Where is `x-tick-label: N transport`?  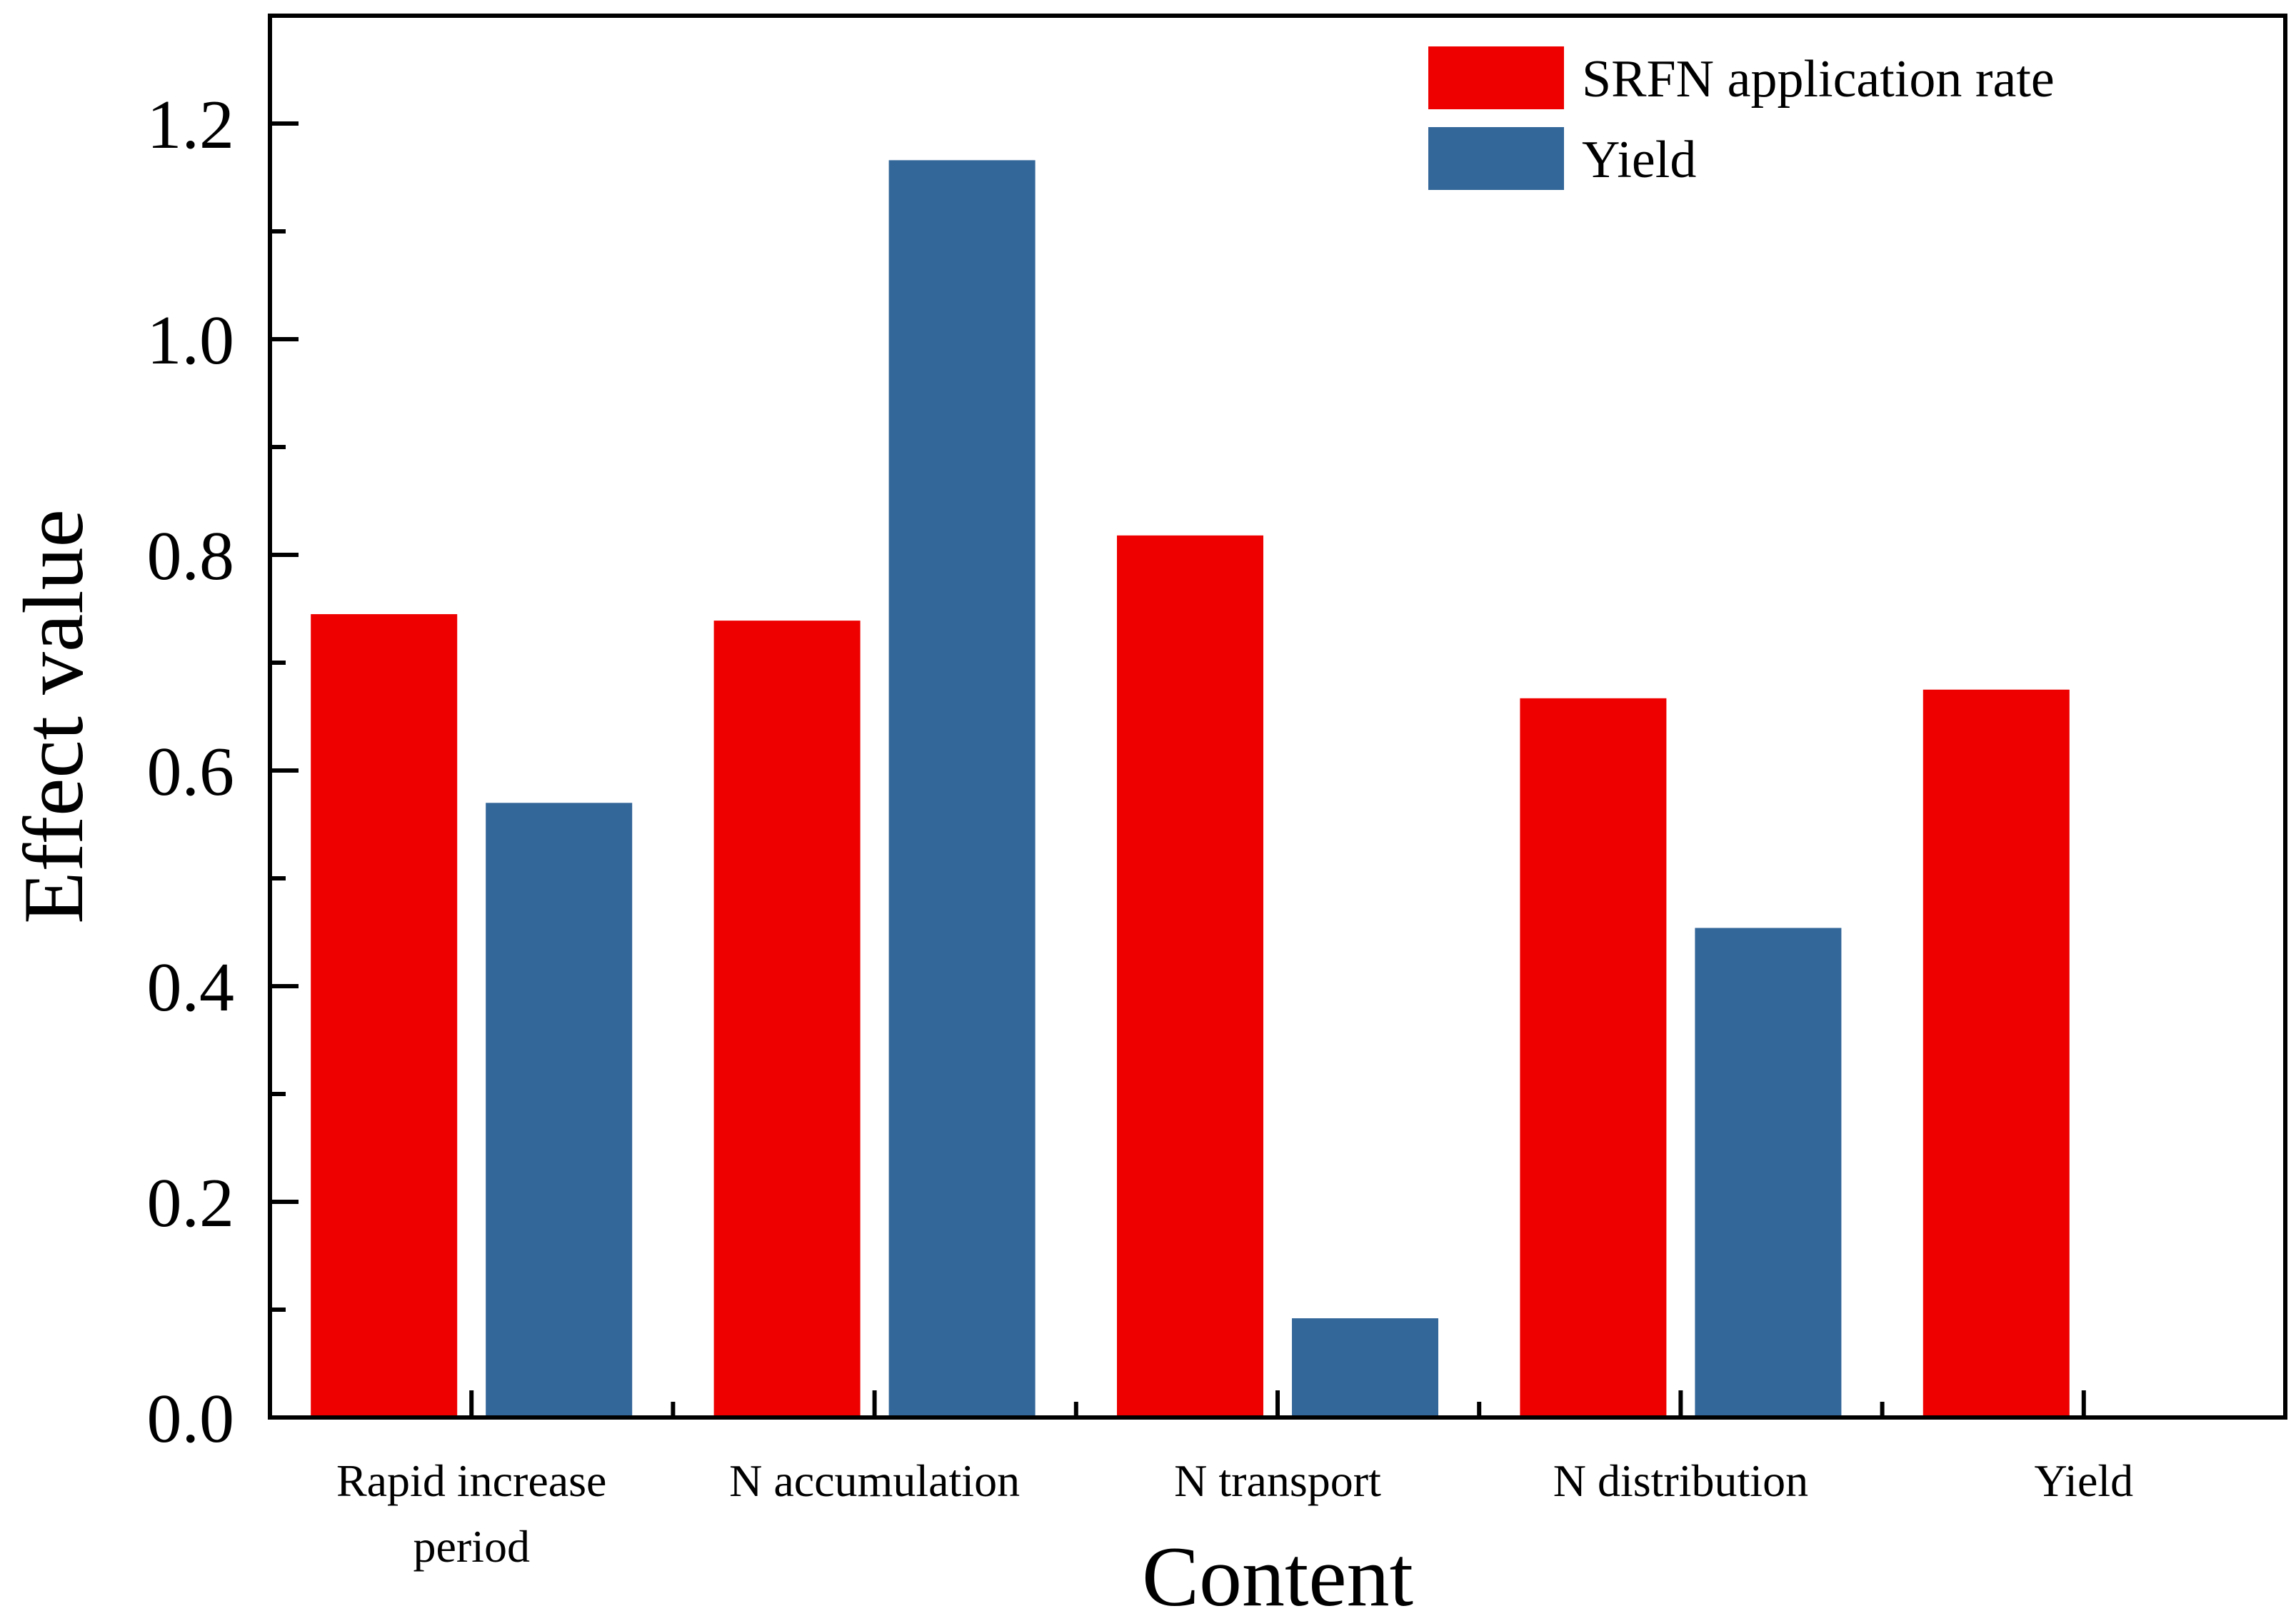
x-tick-label: N transport is located at coordinates (1277, 1480).